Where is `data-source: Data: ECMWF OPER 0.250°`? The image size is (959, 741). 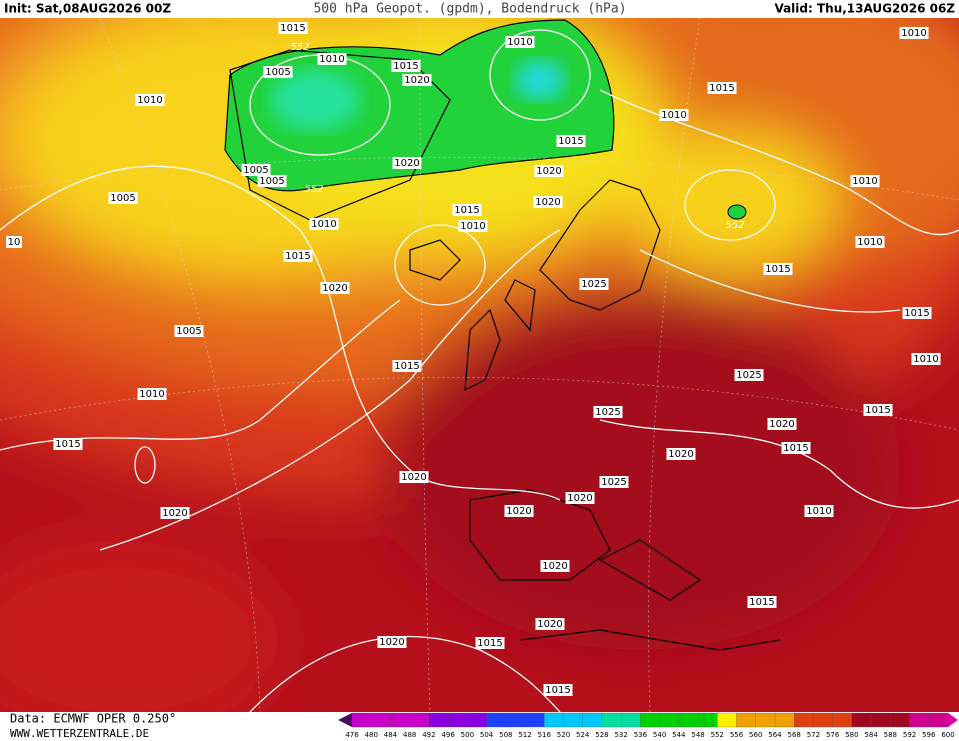 data-source: Data: ECMWF OPER 0.250° is located at coordinates (93, 719).